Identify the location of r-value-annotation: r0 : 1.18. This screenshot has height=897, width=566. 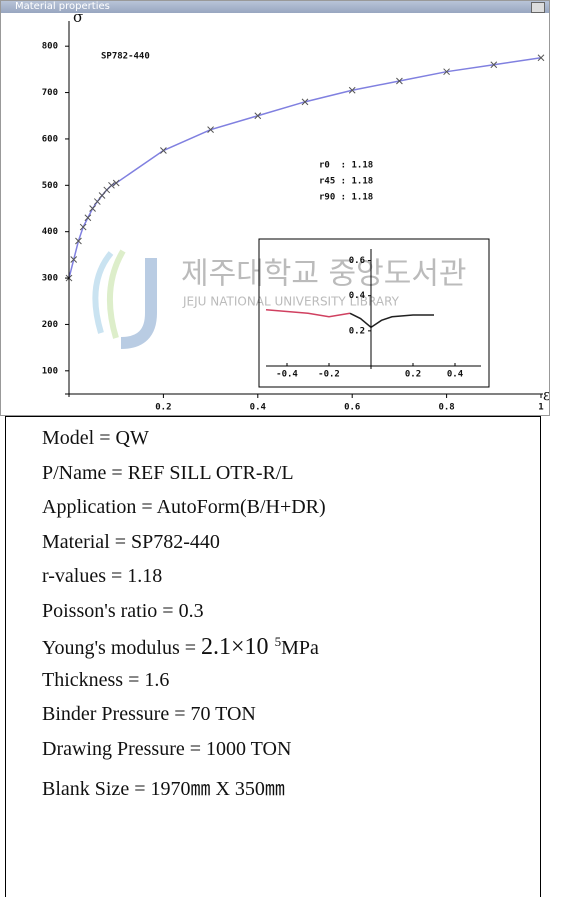
(346, 166).